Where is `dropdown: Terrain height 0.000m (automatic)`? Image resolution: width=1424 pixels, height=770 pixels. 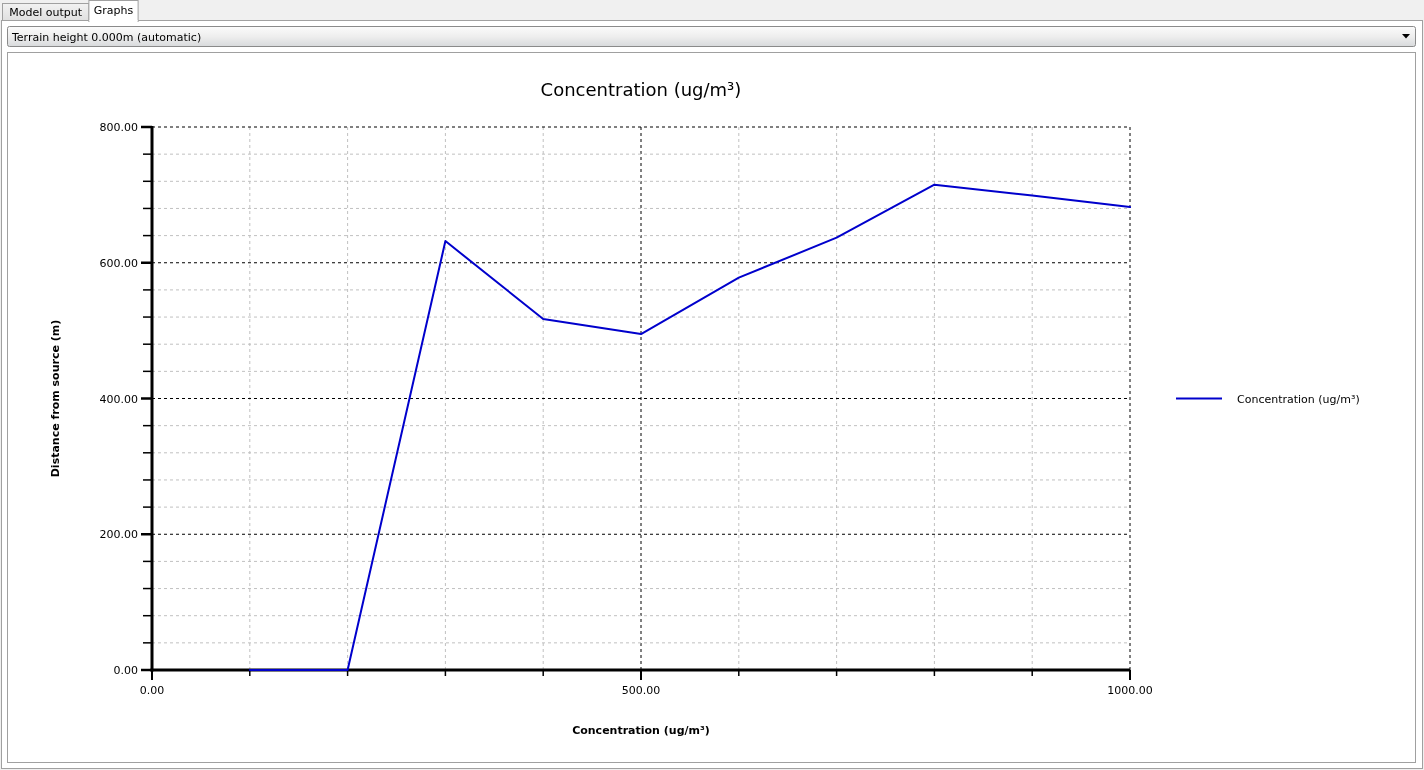
dropdown: Terrain height 0.000m (automatic) is located at coordinates (711, 36).